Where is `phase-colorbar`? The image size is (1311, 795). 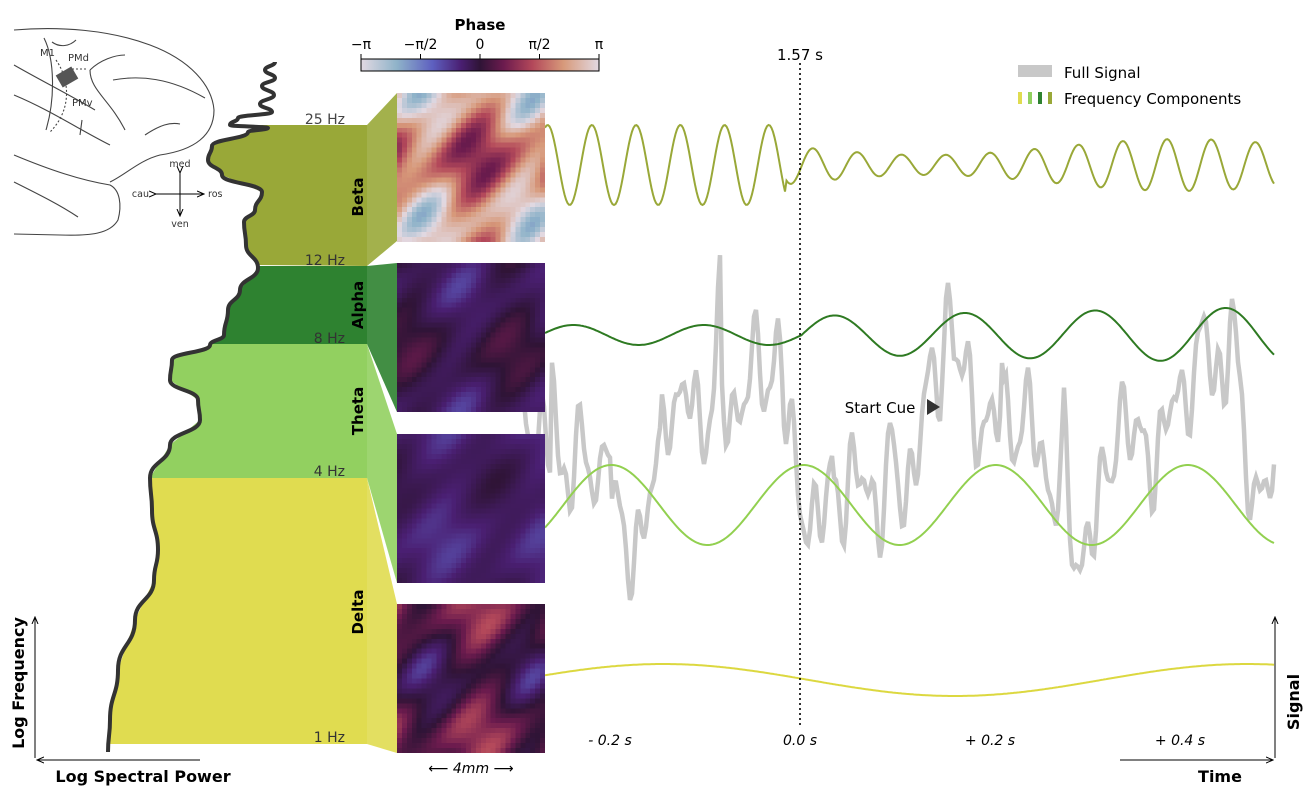
phase-colorbar is located at coordinates (480, 65).